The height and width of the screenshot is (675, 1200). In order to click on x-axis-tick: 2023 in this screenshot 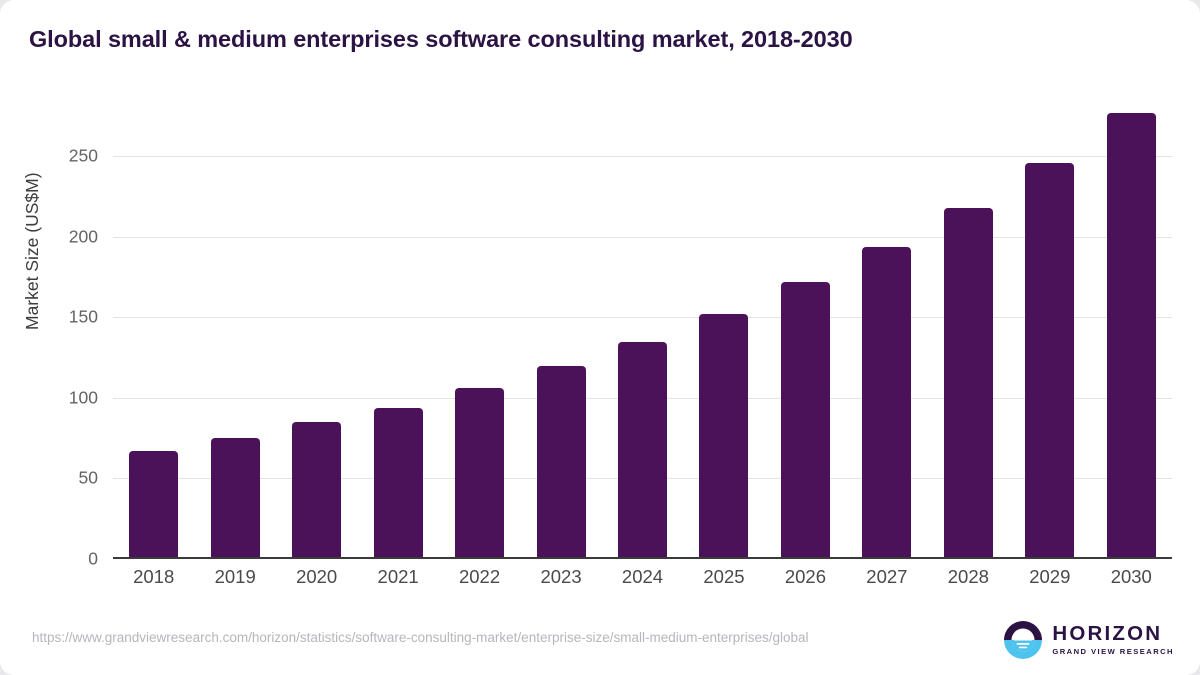, I will do `click(561, 576)`.